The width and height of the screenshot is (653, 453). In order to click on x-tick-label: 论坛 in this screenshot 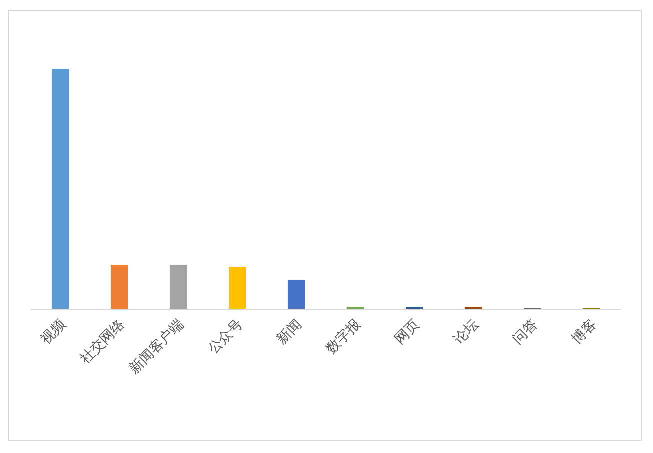, I will do `click(466, 332)`.